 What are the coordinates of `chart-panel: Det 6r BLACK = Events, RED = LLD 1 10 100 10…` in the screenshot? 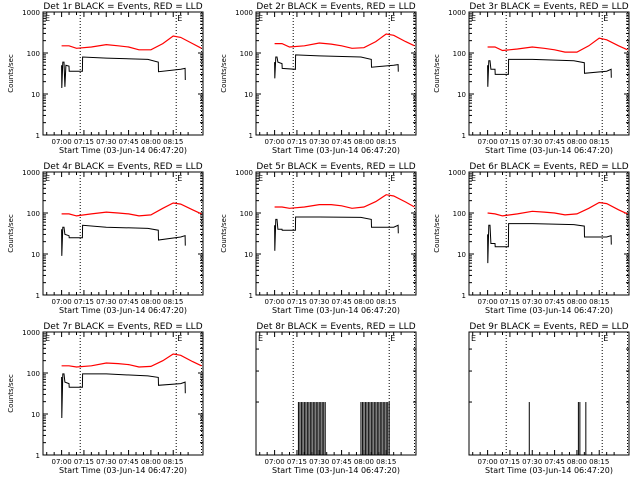 It's located at (531, 238).